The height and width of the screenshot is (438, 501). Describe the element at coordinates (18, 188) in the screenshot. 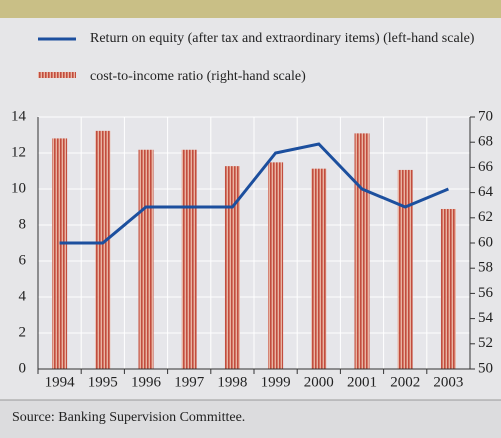

I see `y-tick-label: 10` at that location.